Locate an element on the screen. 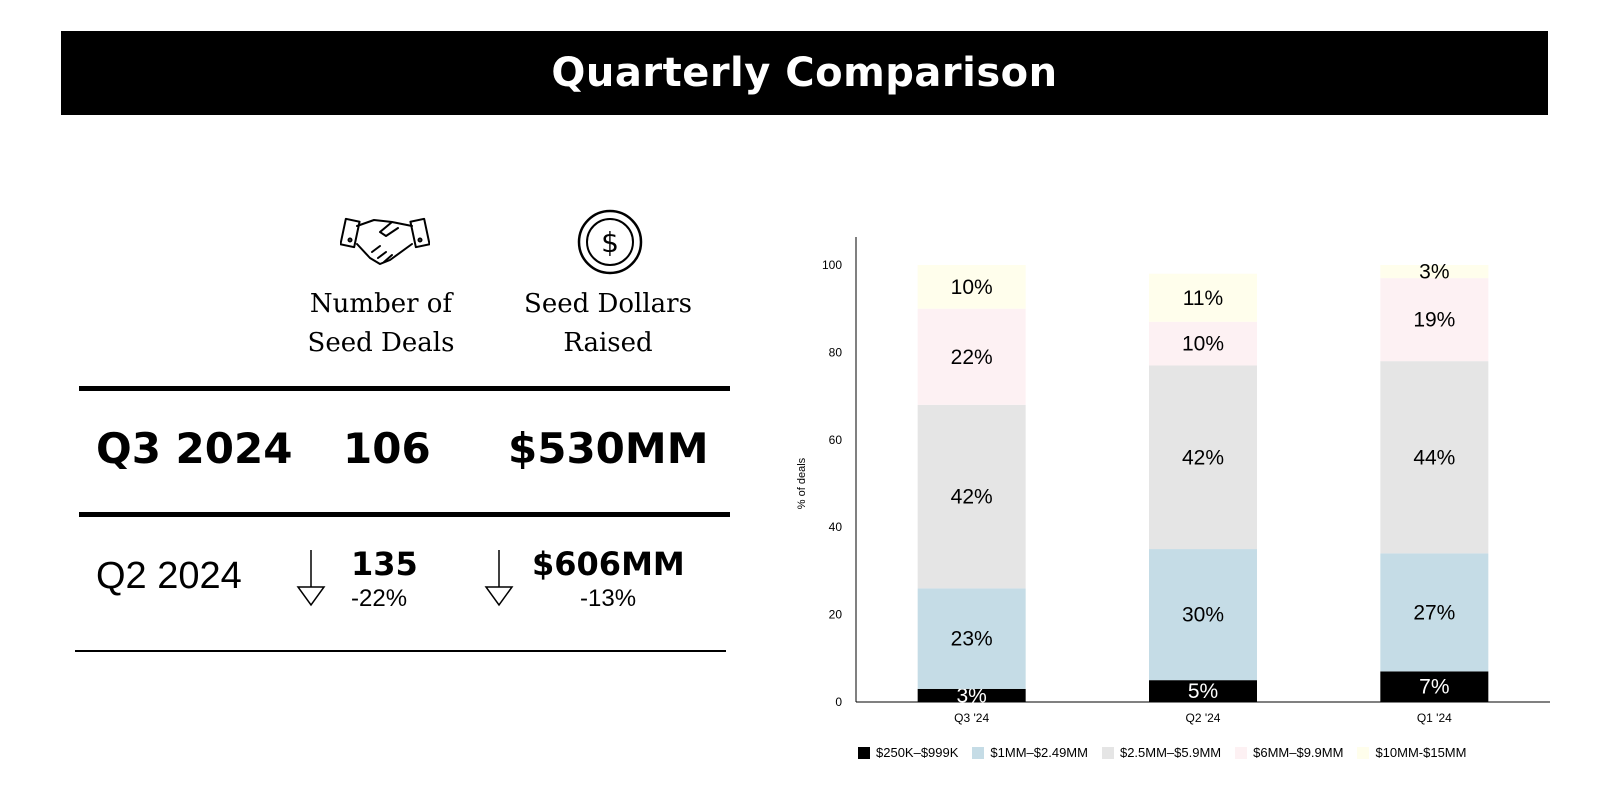  current-deals-value: 106 is located at coordinates (387, 448).